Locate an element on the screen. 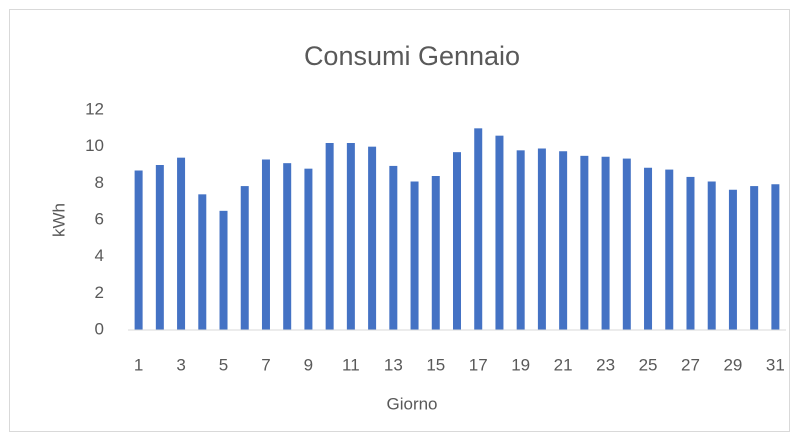 The image size is (800, 441). x-tick-label: 27 is located at coordinates (690, 364).